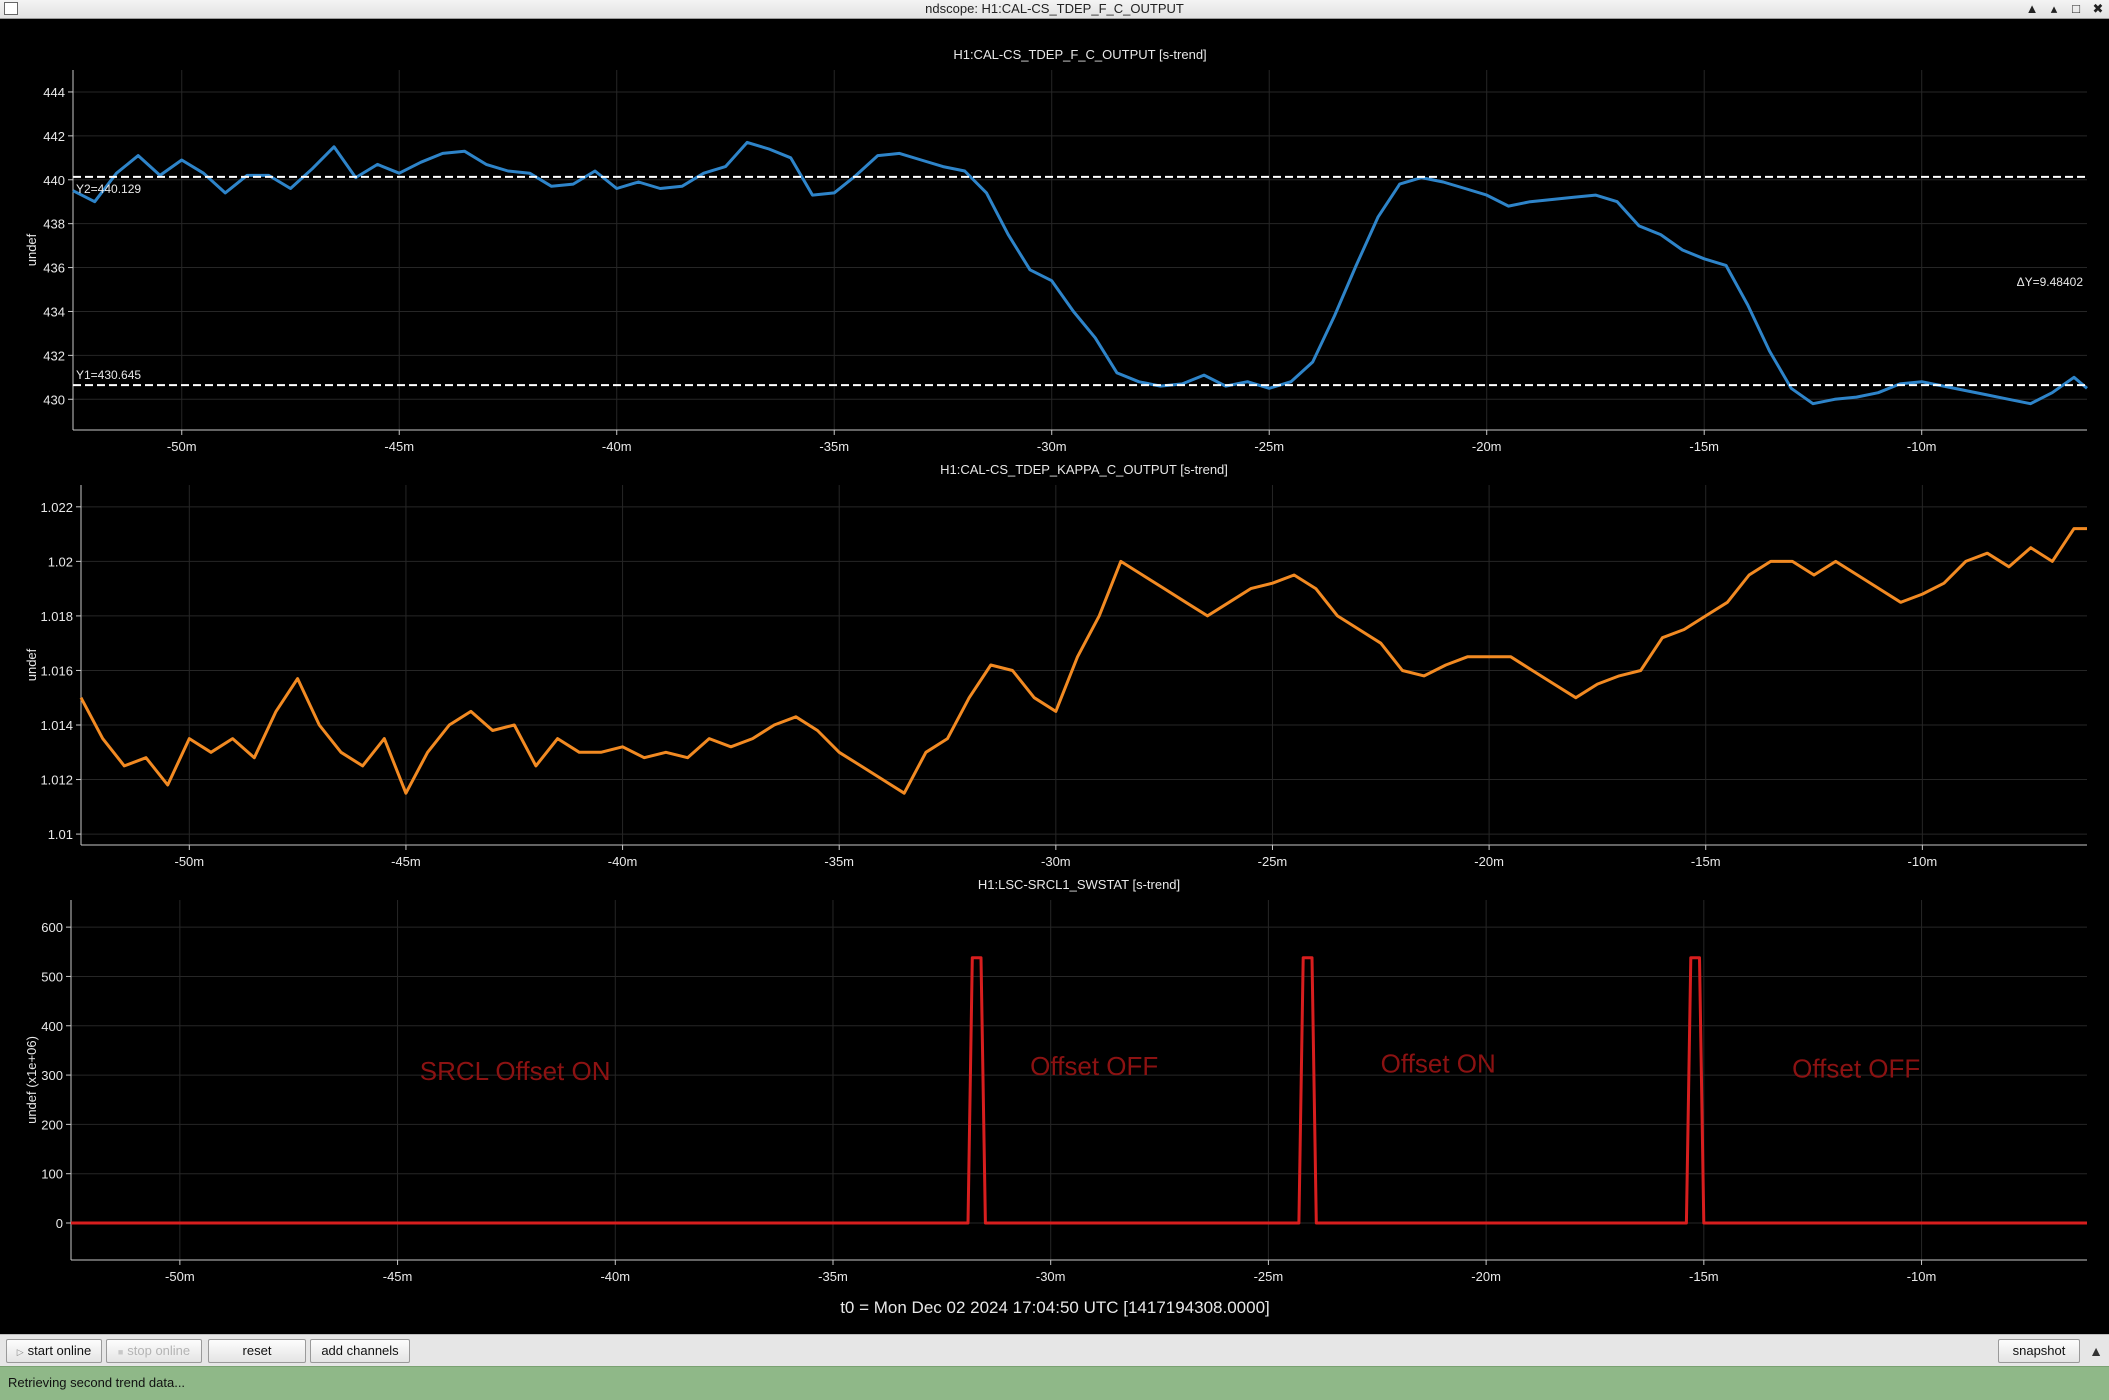  I want to click on y-tick-label: 300, so click(52, 1075).